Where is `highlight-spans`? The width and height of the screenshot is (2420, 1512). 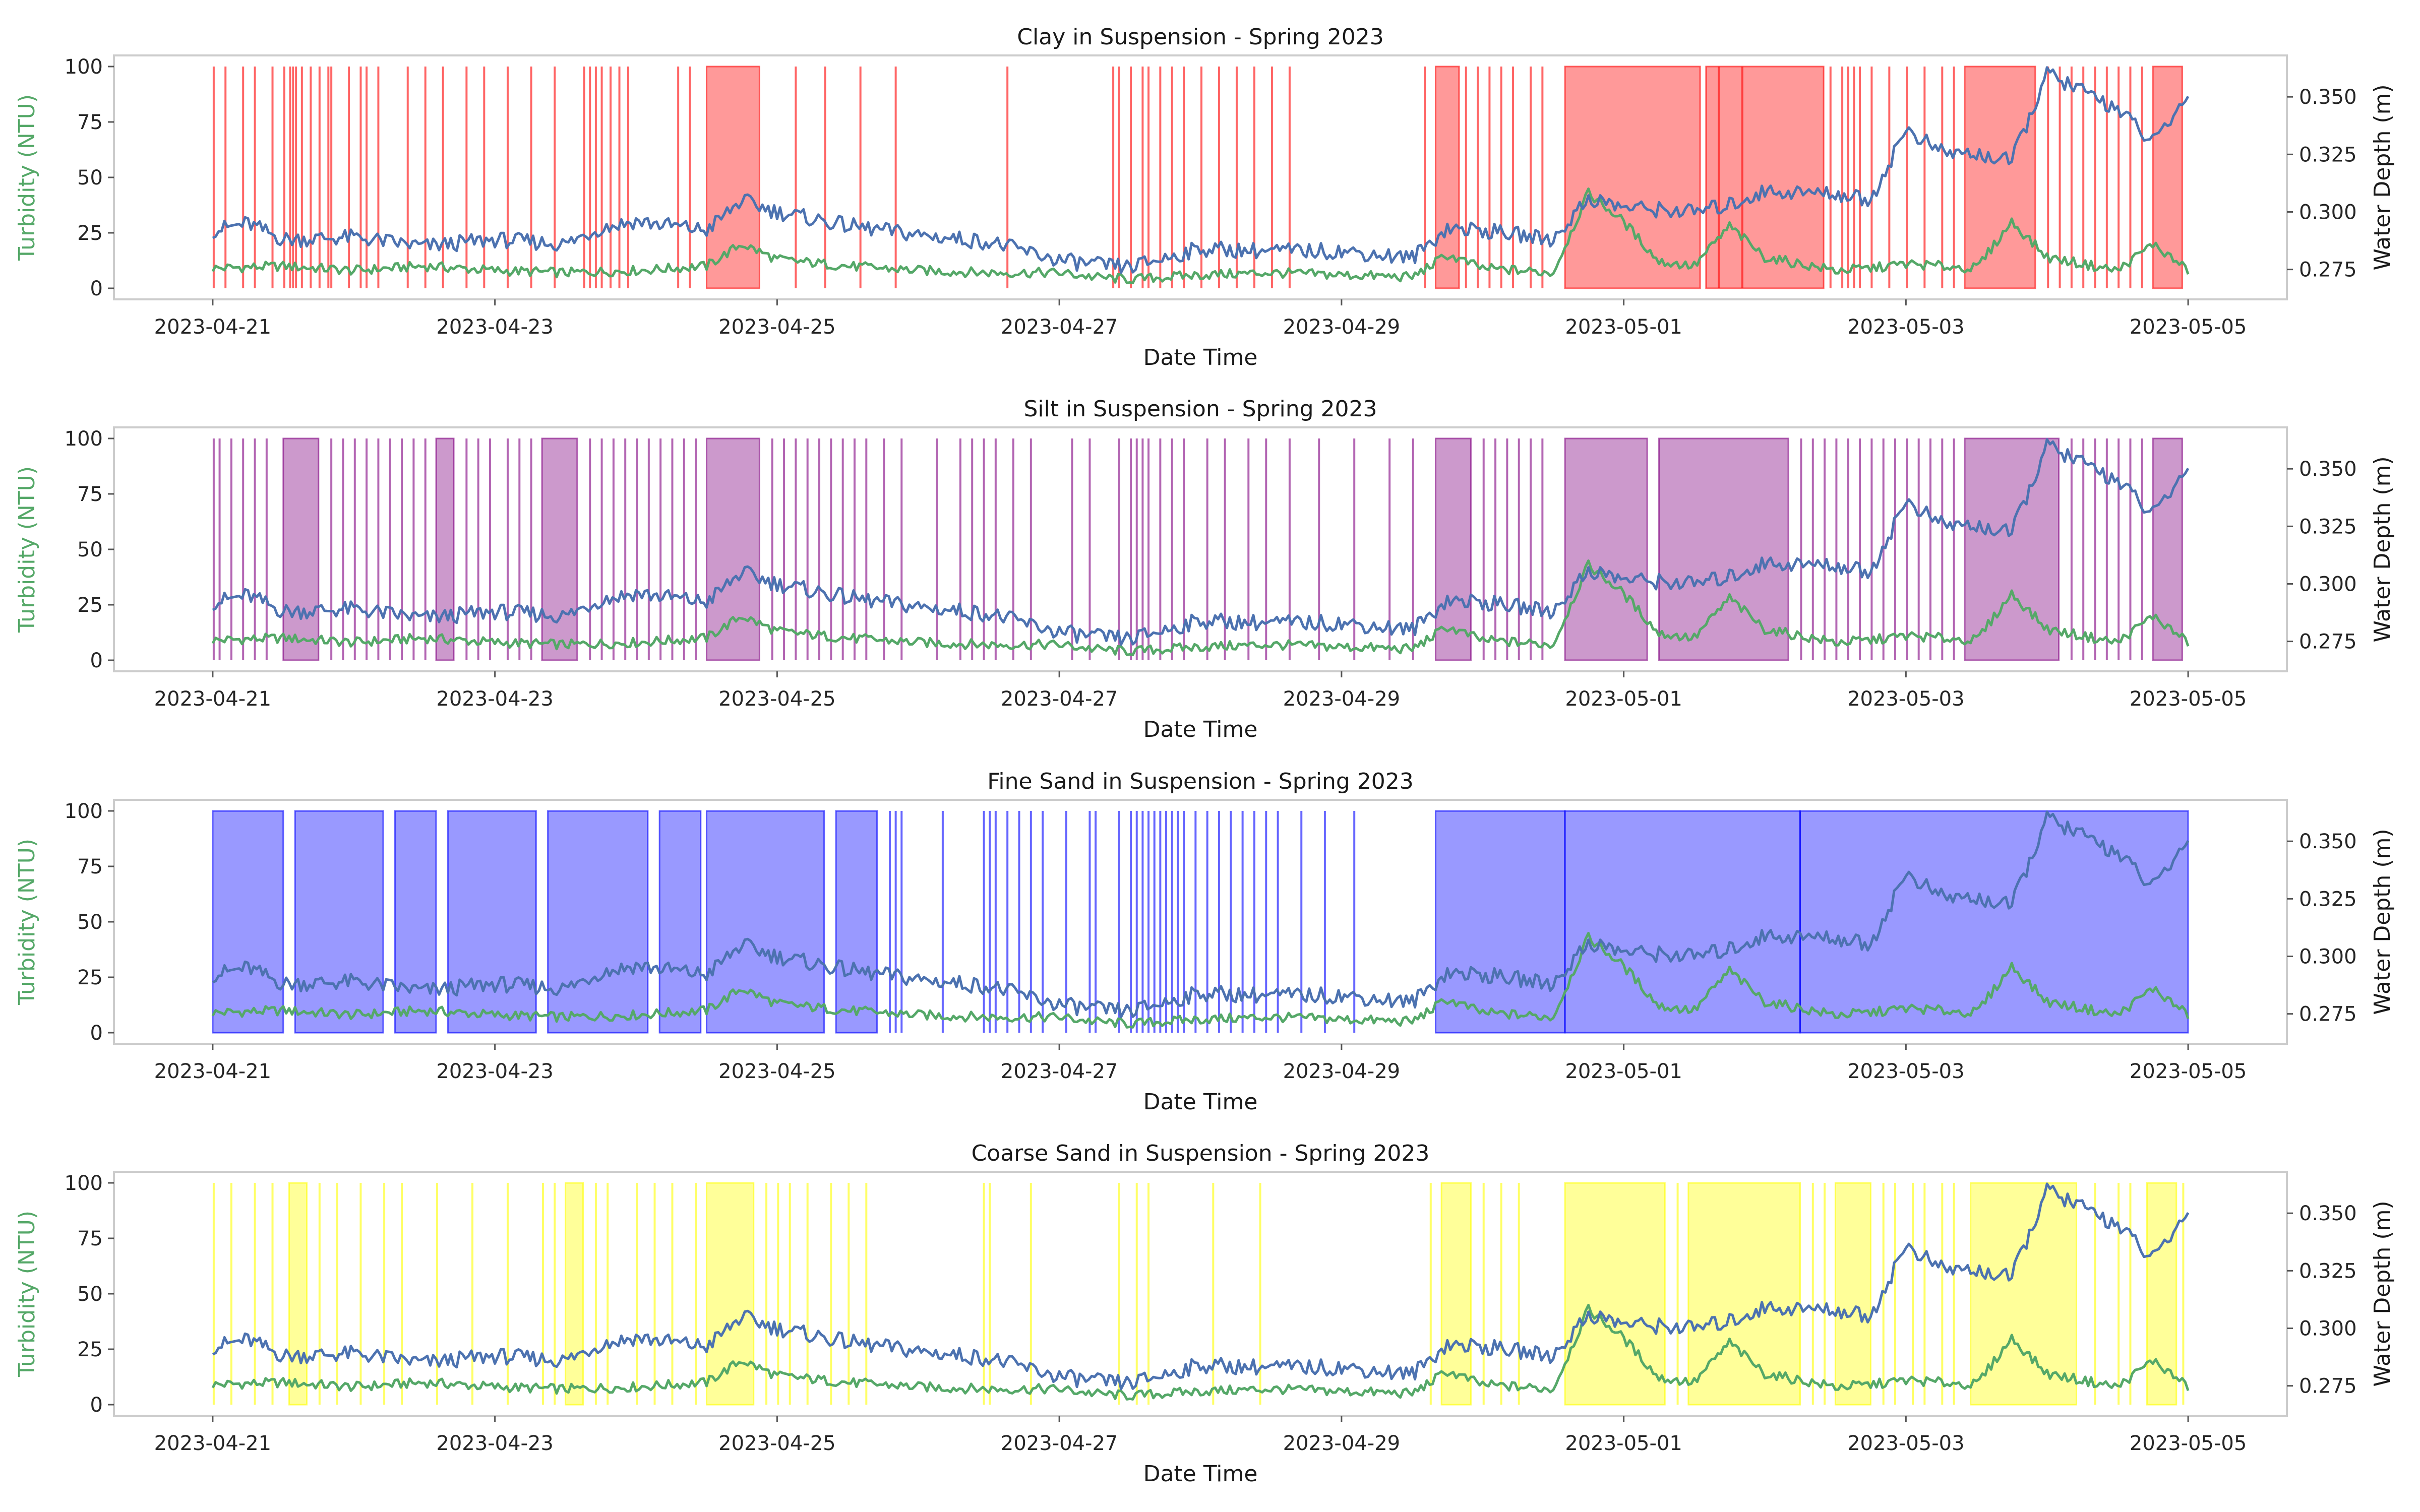
highlight-spans is located at coordinates (1197, 177).